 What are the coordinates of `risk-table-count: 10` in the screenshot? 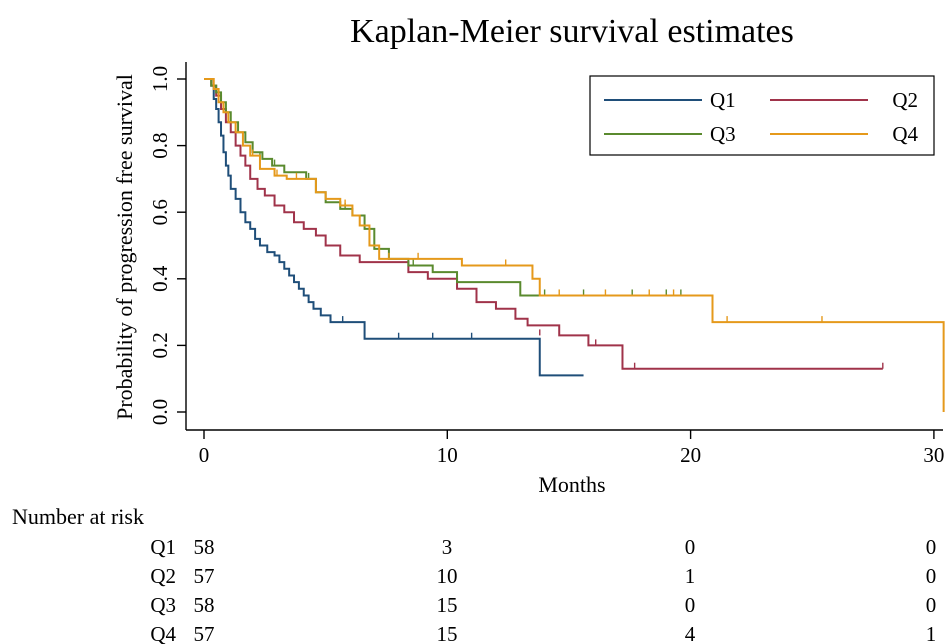 It's located at (447, 576).